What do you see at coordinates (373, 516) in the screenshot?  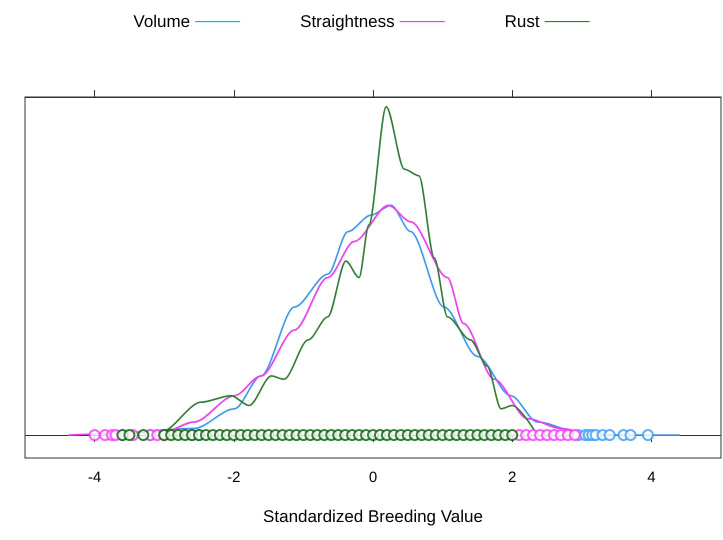 I see `x-axis-title: Standardized Breeding Value` at bounding box center [373, 516].